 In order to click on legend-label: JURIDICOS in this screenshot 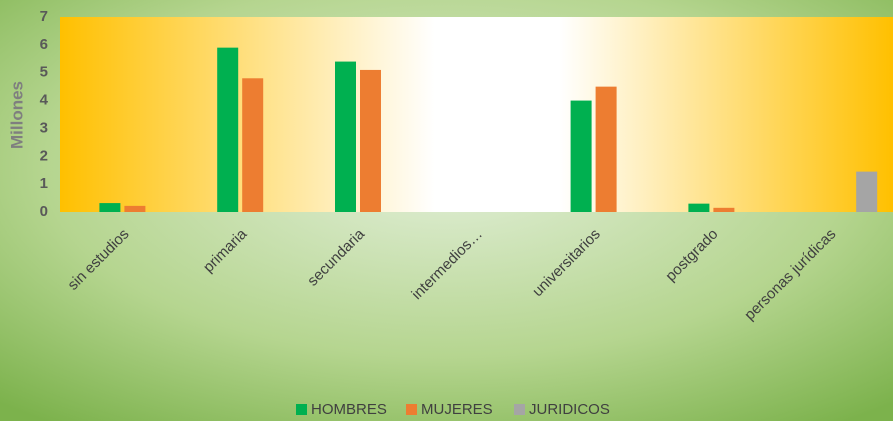, I will do `click(569, 409)`.